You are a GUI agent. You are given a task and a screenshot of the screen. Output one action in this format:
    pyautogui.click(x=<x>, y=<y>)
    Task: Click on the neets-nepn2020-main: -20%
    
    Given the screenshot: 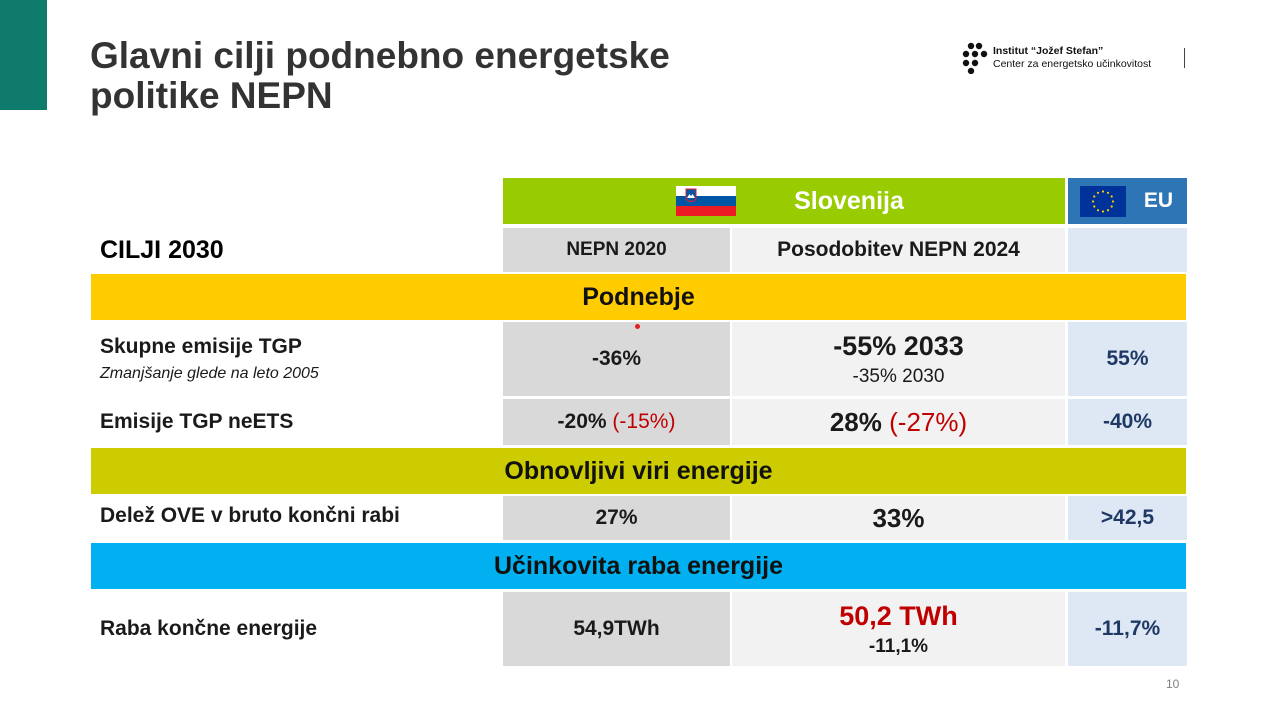 What is the action you would take?
    pyautogui.click(x=582, y=421)
    